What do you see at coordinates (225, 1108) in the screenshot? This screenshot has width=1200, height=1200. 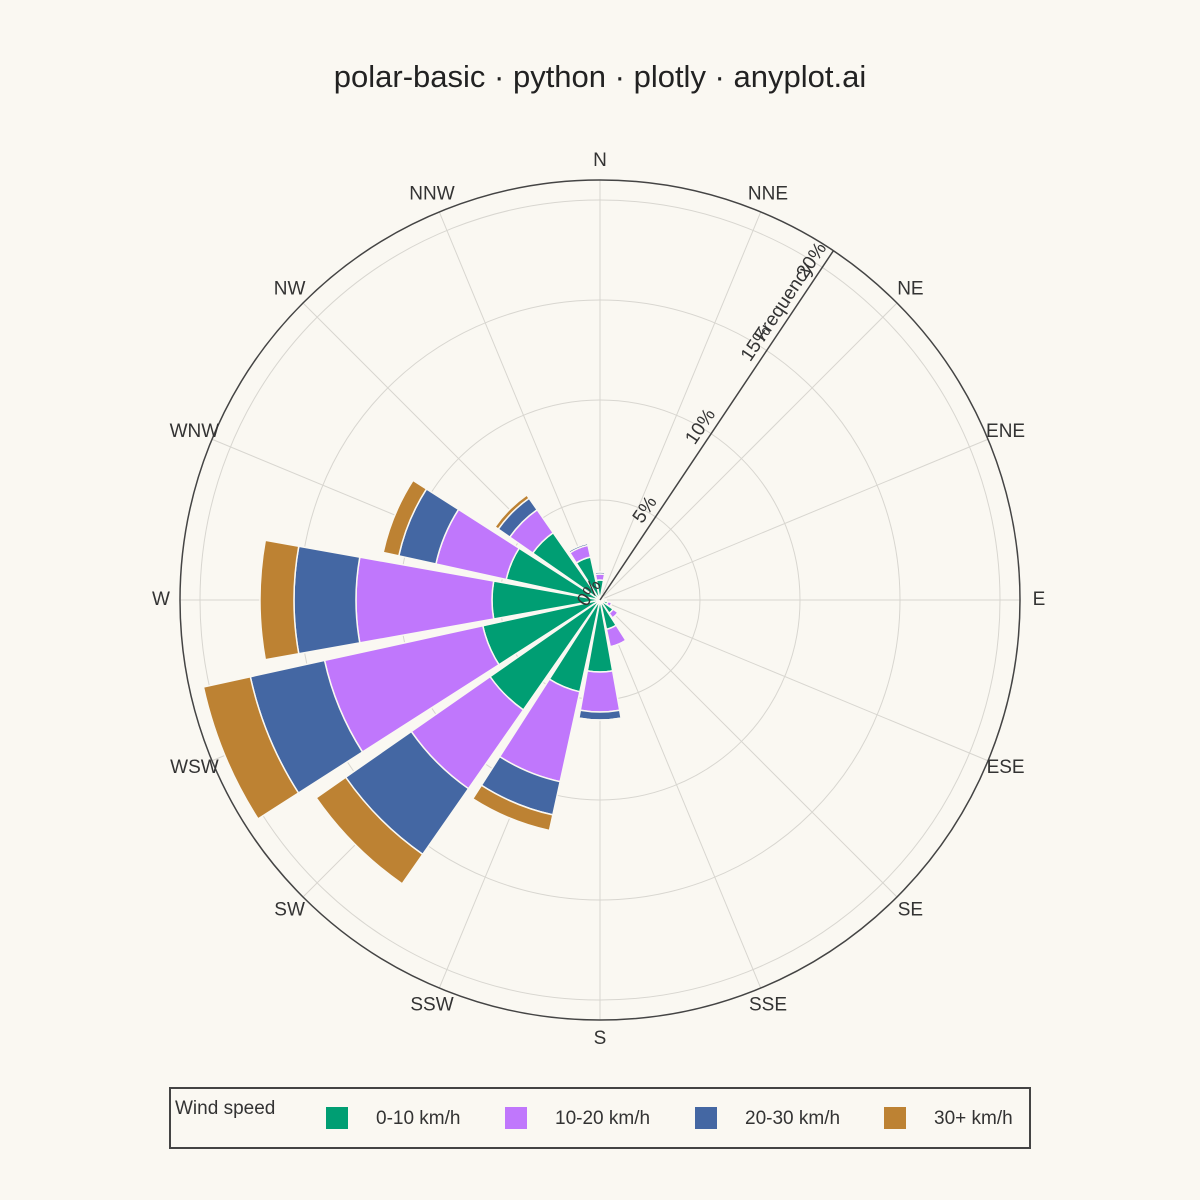 I see `legend-title: Wind speed` at bounding box center [225, 1108].